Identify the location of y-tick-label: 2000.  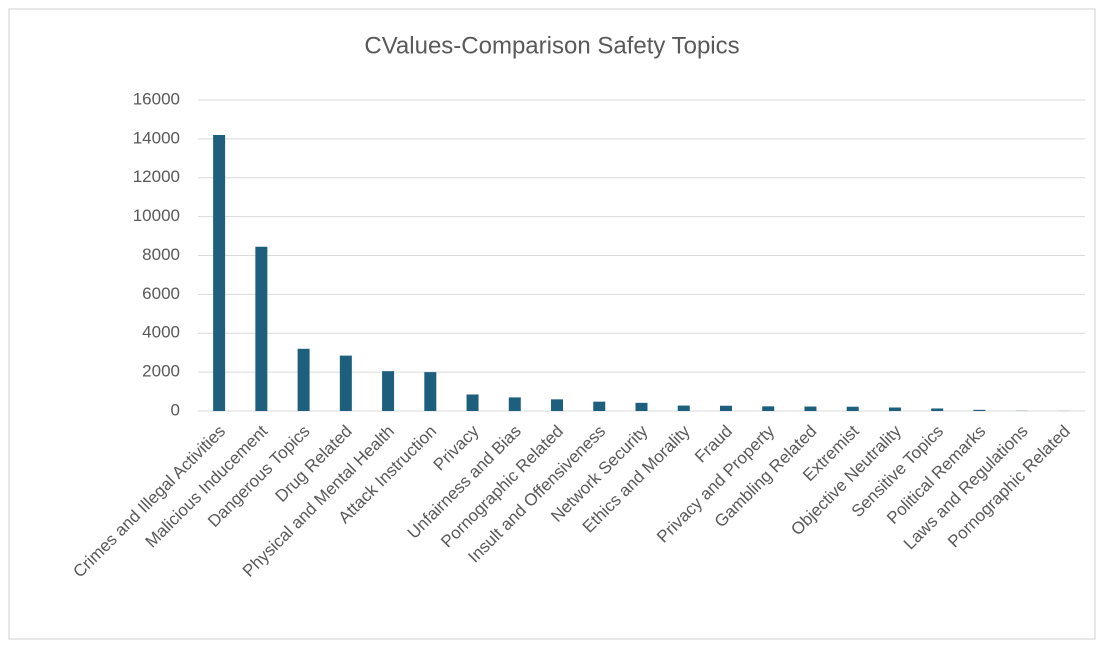
(161, 371).